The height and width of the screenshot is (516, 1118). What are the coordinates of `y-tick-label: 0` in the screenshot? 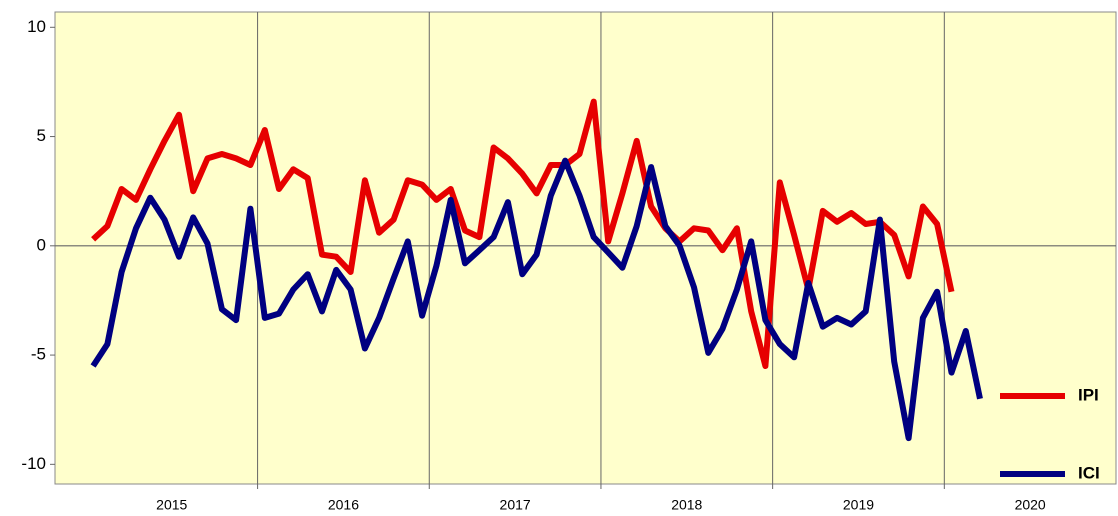 It's located at (41, 244).